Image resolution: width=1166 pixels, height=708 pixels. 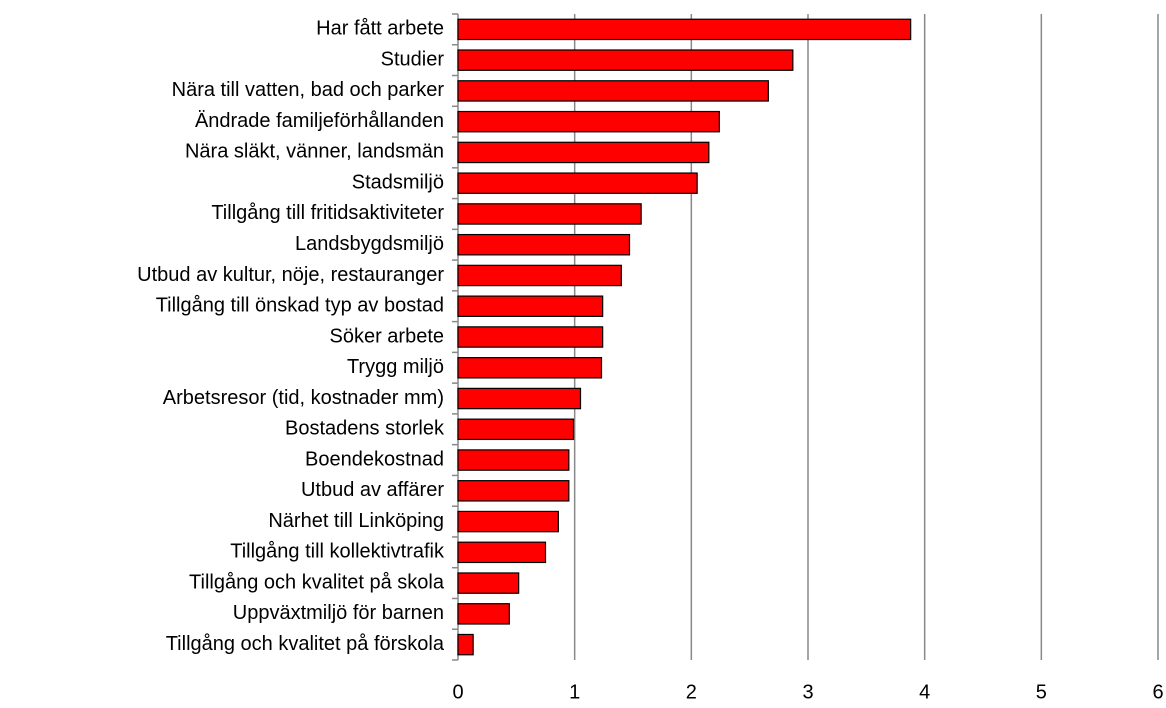 I want to click on y-tick-label: Tillgång till önskad typ av bostad, so click(x=300, y=306).